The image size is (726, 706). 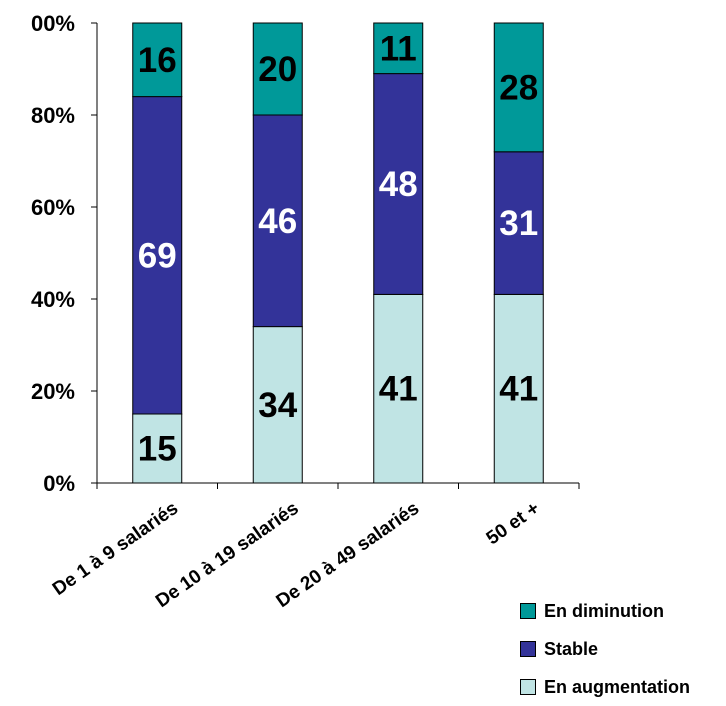 I want to click on y-tick-label: 20%, so click(x=53, y=391).